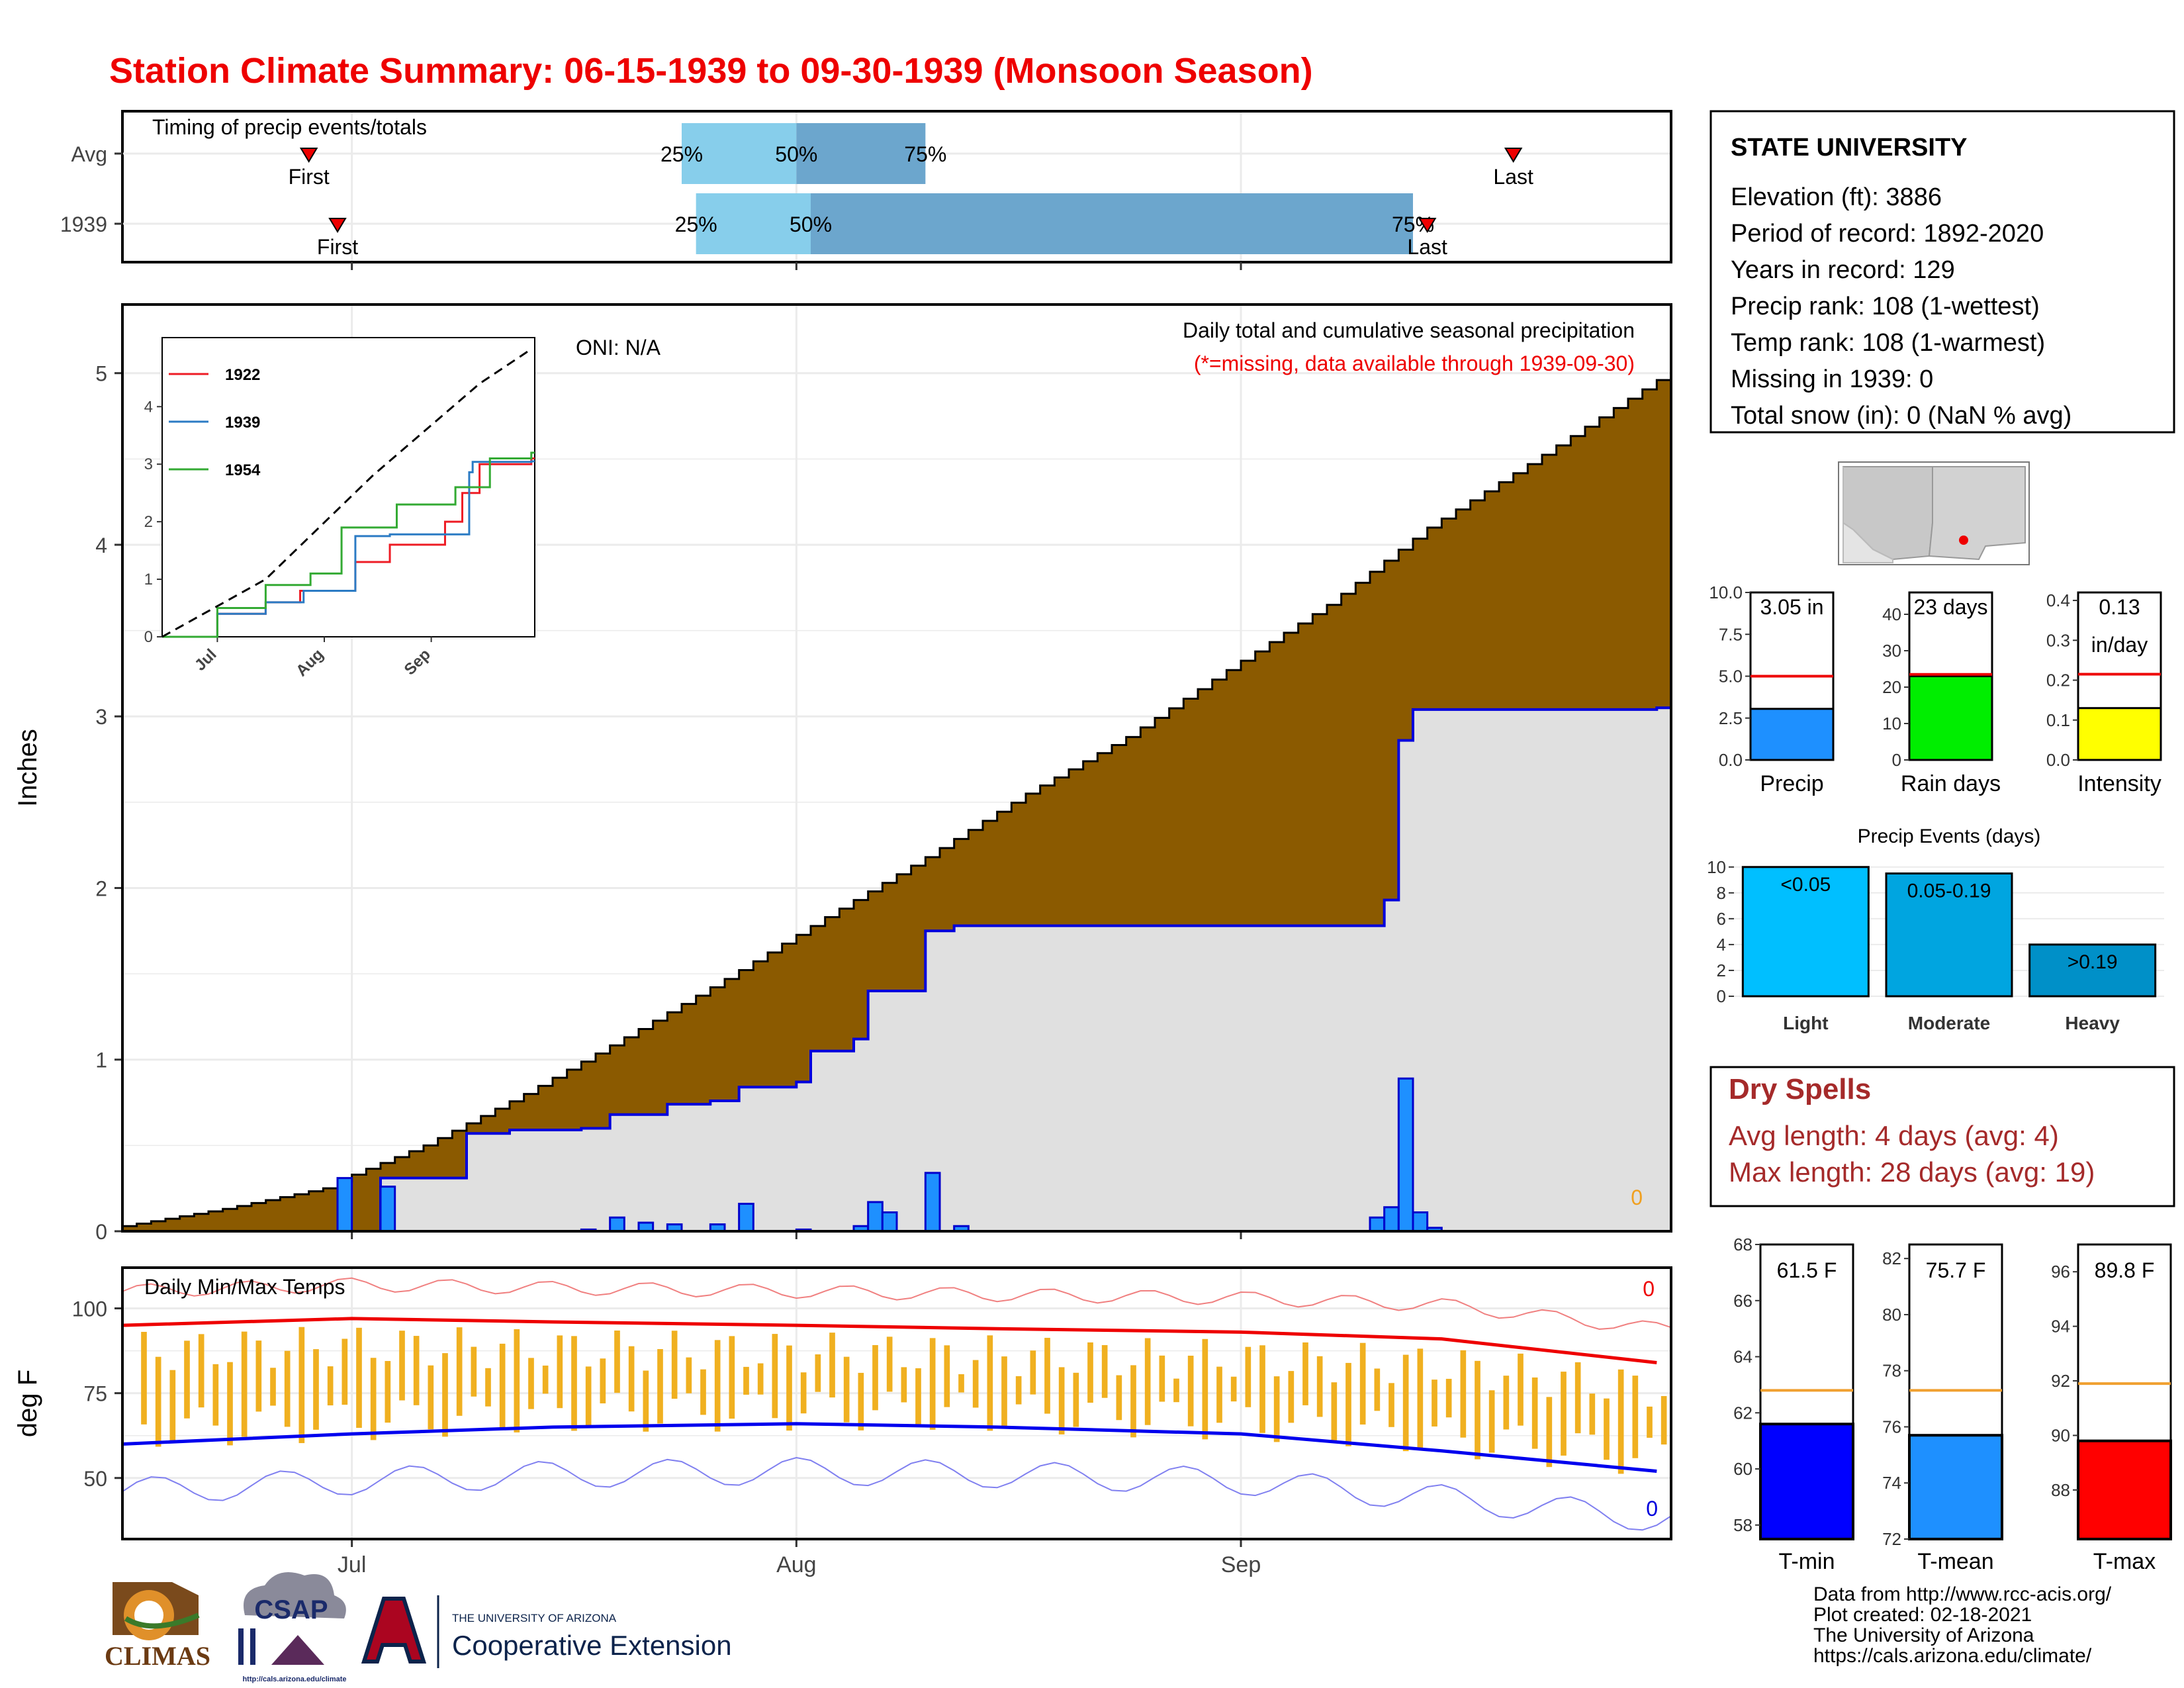 This screenshot has height=1688, width=2184. I want to click on precip-event-bar-label: 0.05-0.19, so click(1949, 891).